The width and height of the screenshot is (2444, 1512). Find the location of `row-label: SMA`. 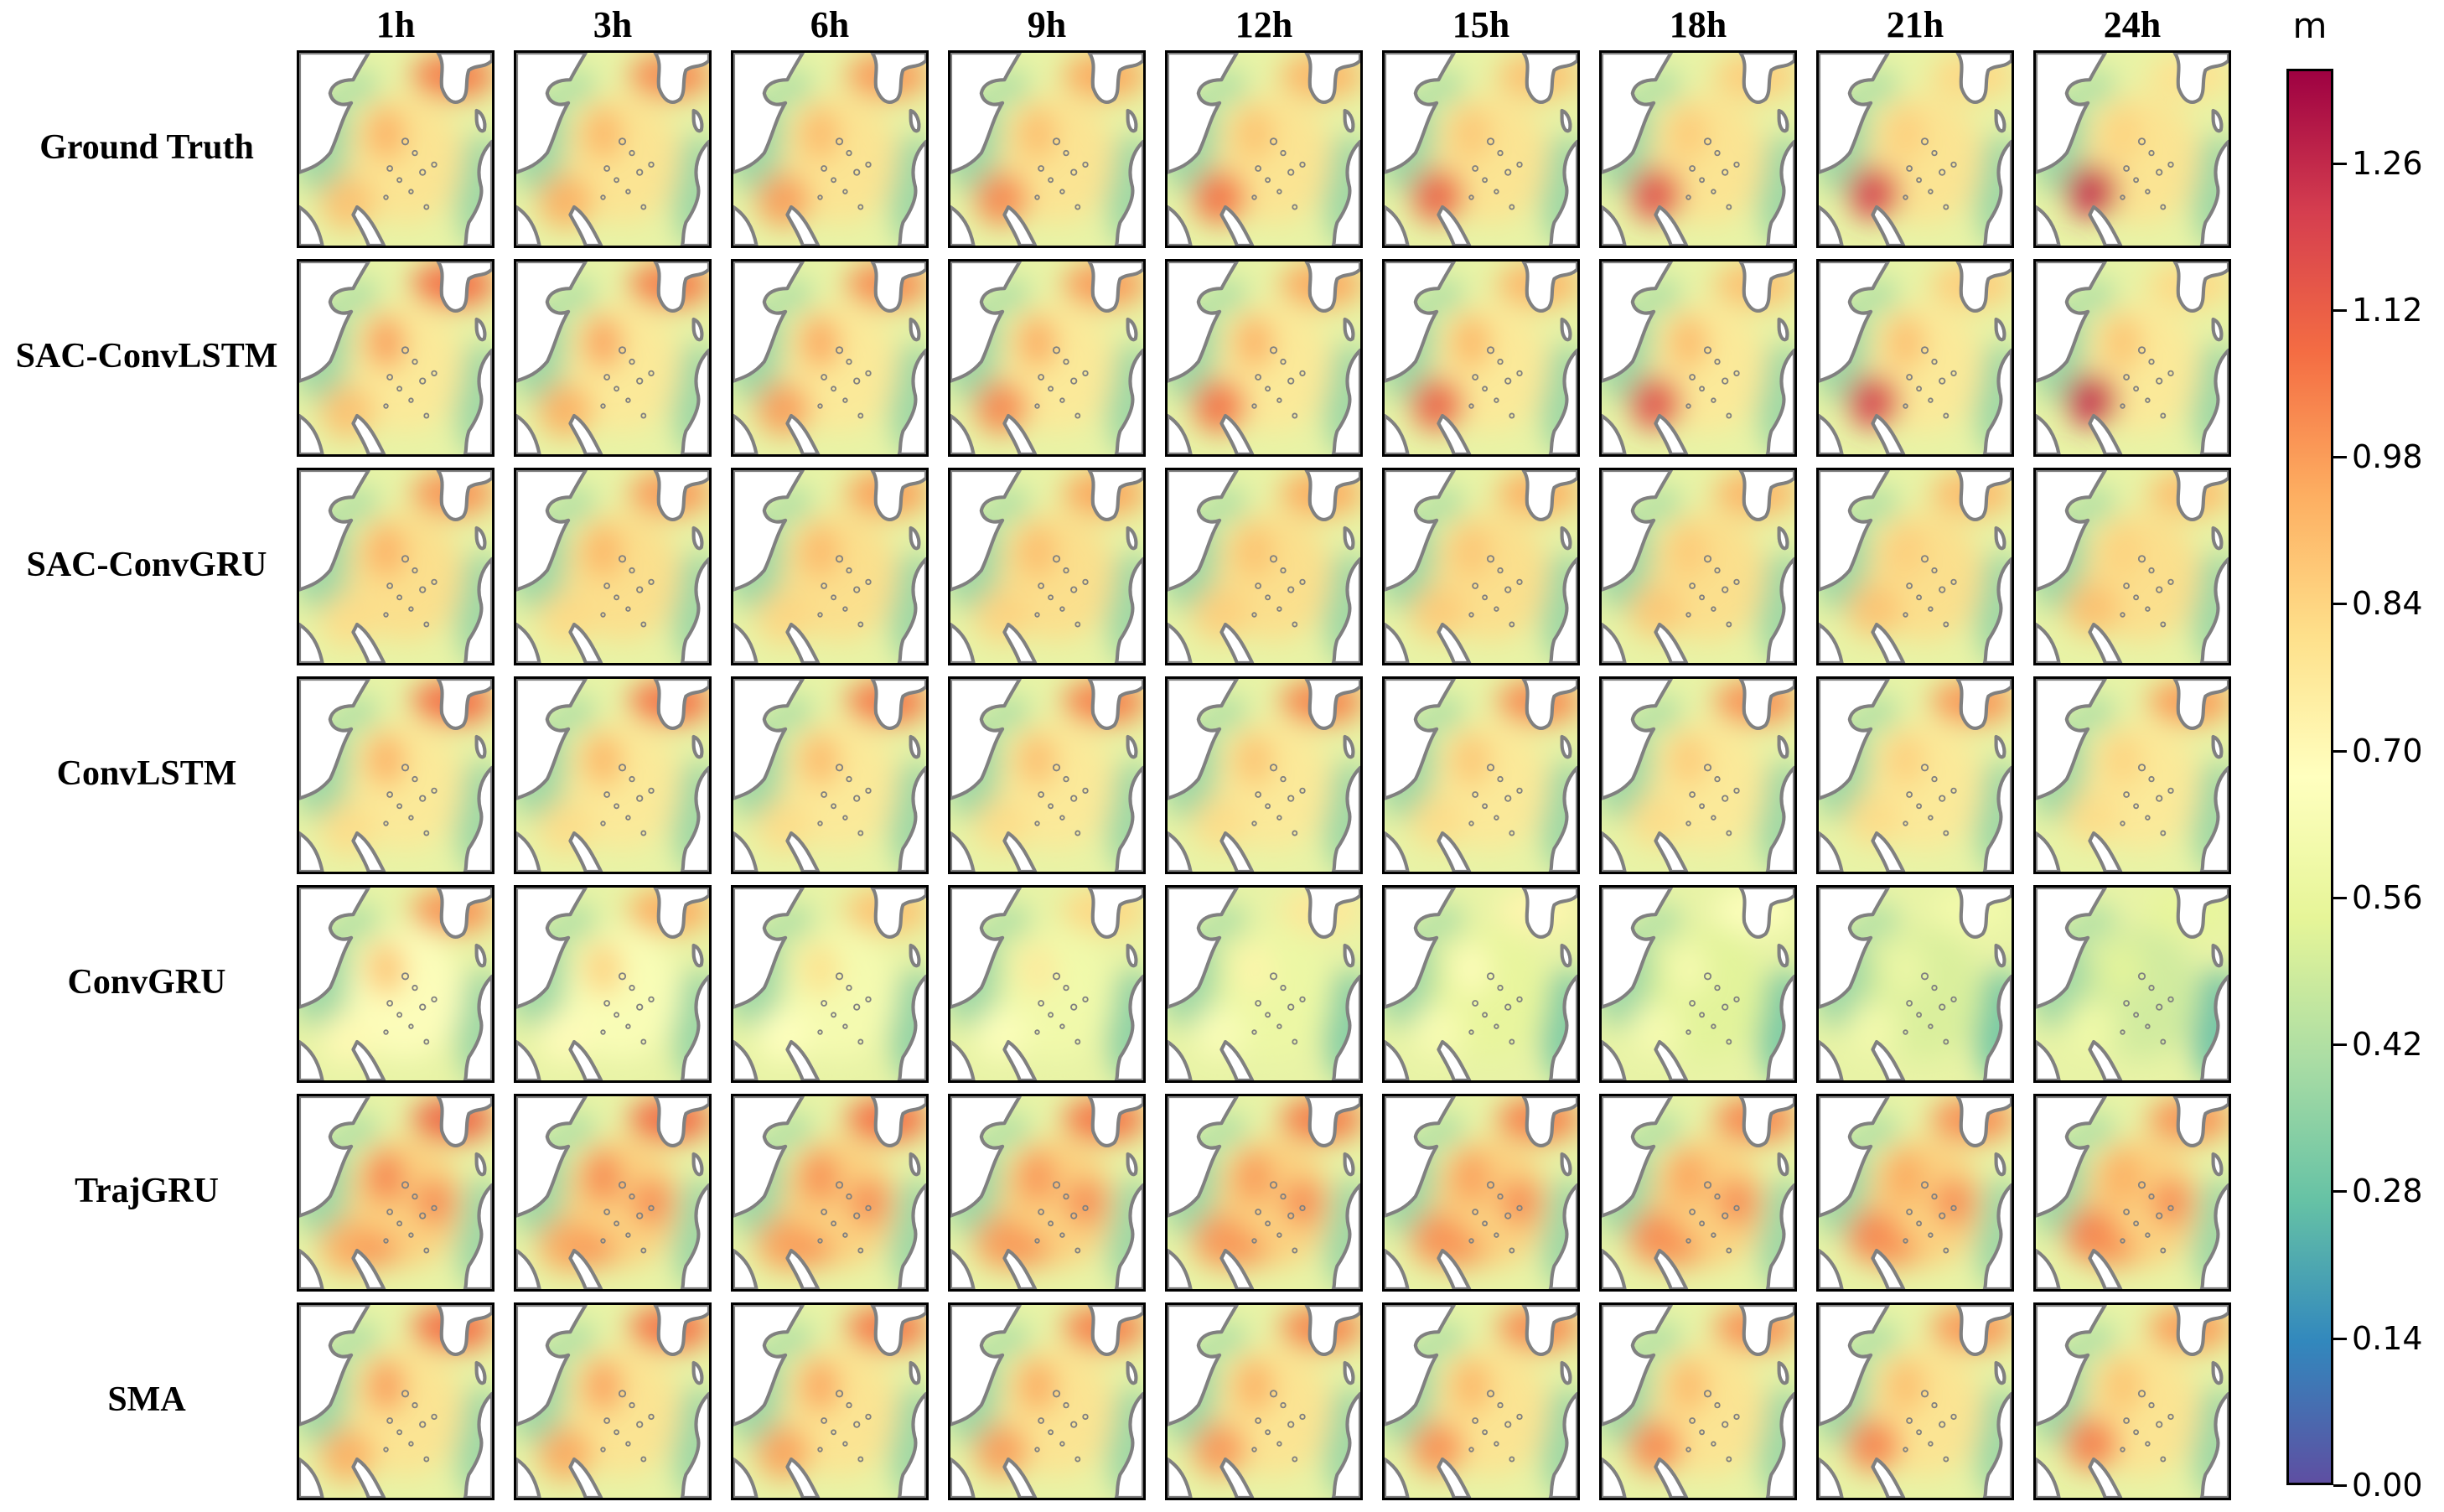

row-label: SMA is located at coordinates (146, 1399).